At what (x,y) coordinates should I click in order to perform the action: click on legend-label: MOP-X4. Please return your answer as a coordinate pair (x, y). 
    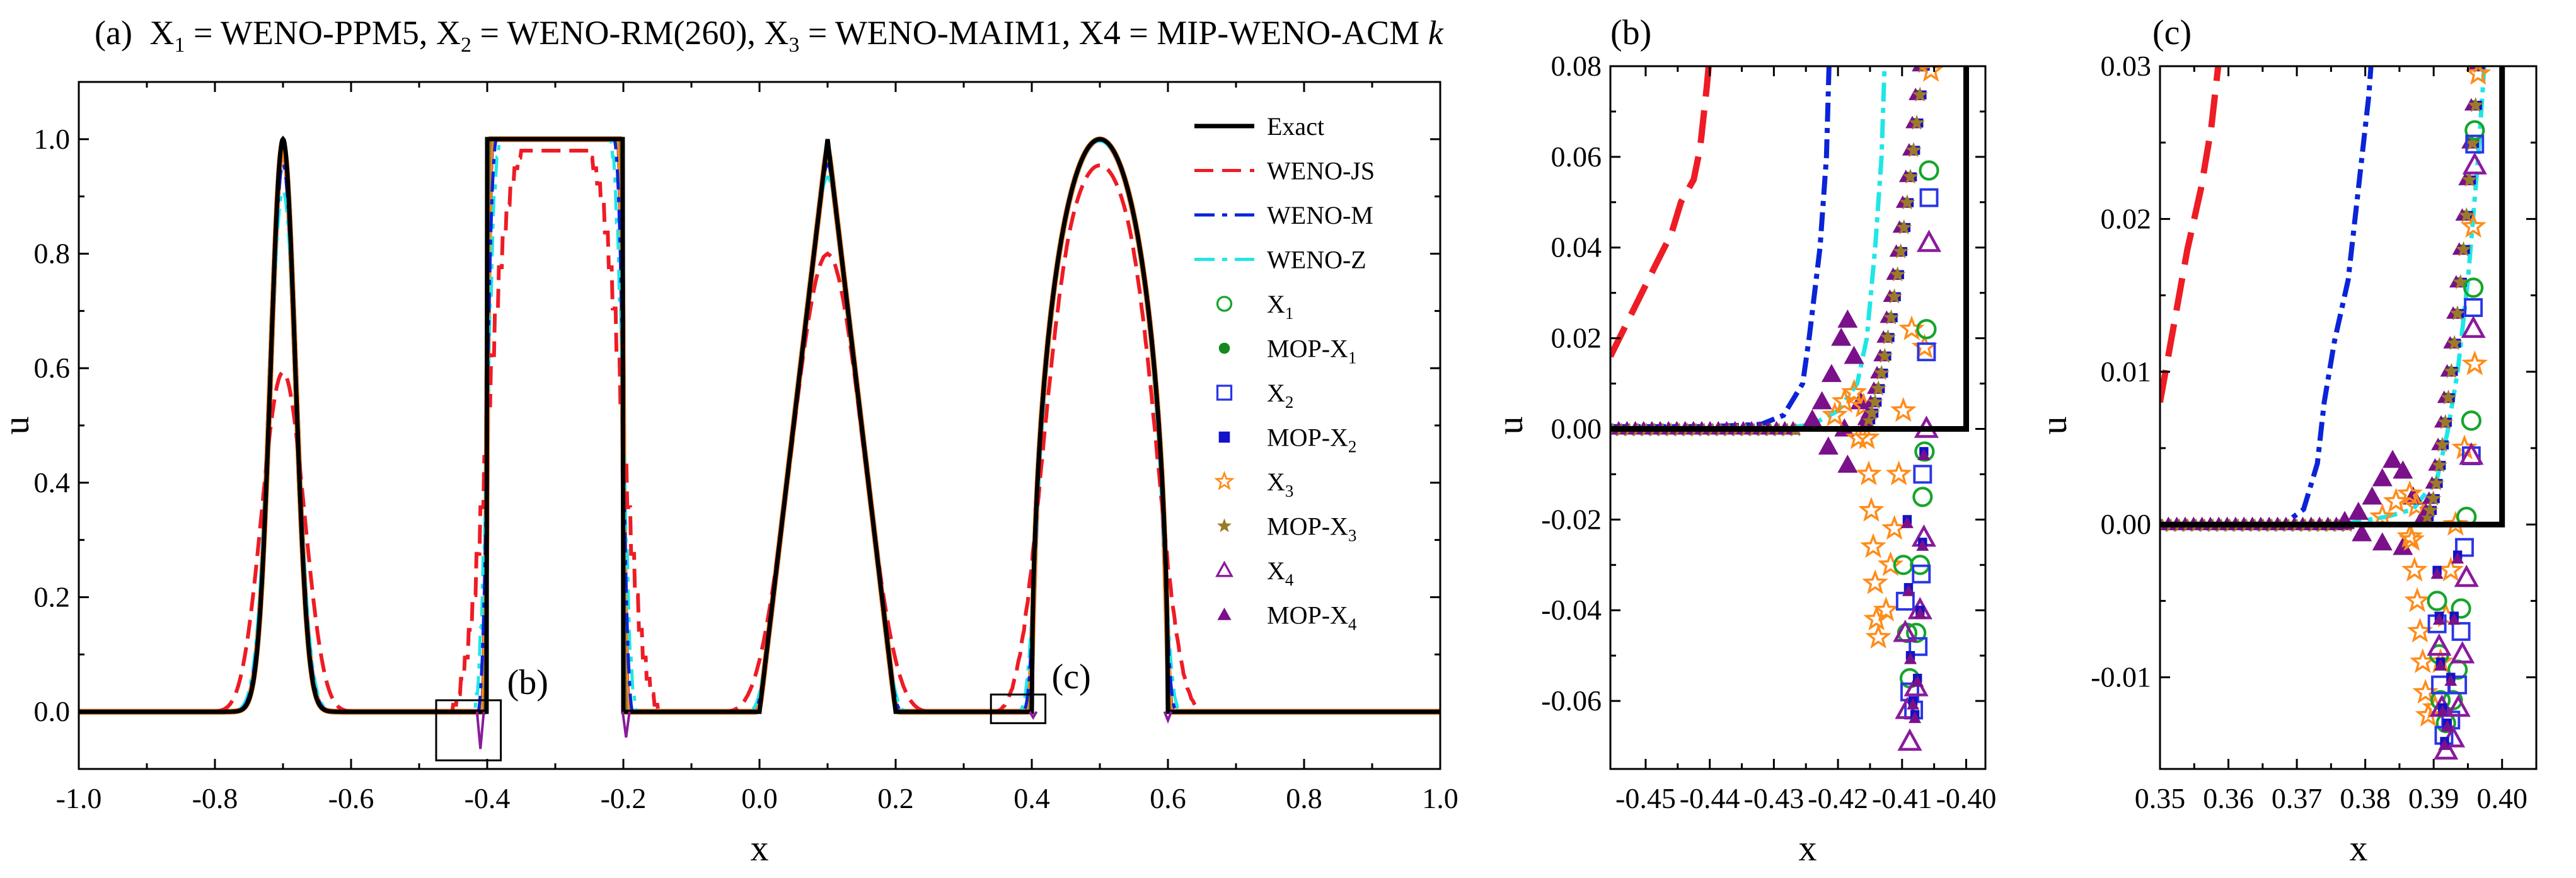
    Looking at the image, I should click on (1312, 617).